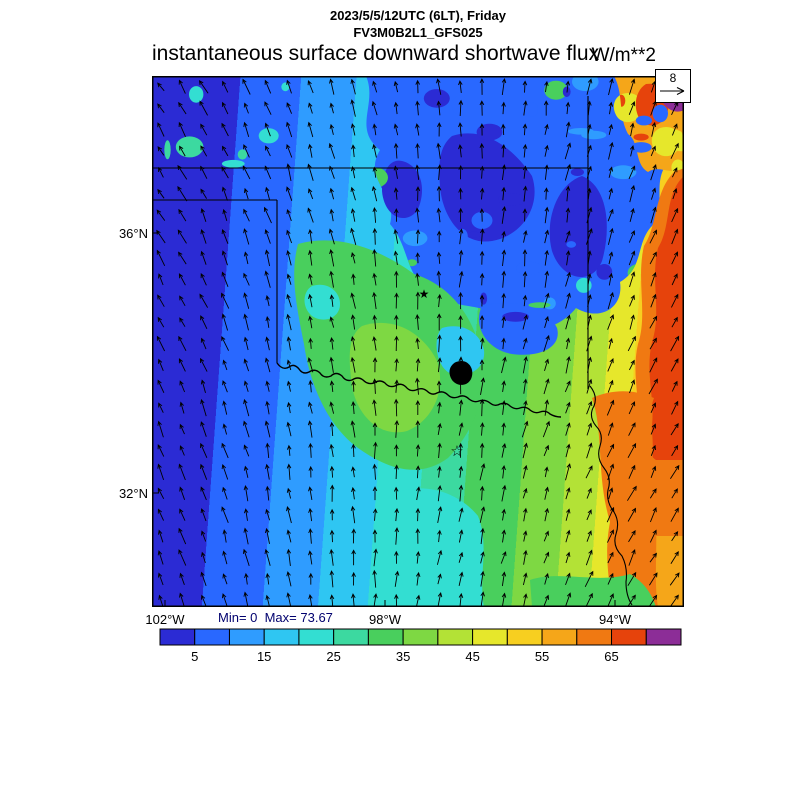 This screenshot has width=800, height=800. I want to click on lon-label-98w: 98°W, so click(385, 619).